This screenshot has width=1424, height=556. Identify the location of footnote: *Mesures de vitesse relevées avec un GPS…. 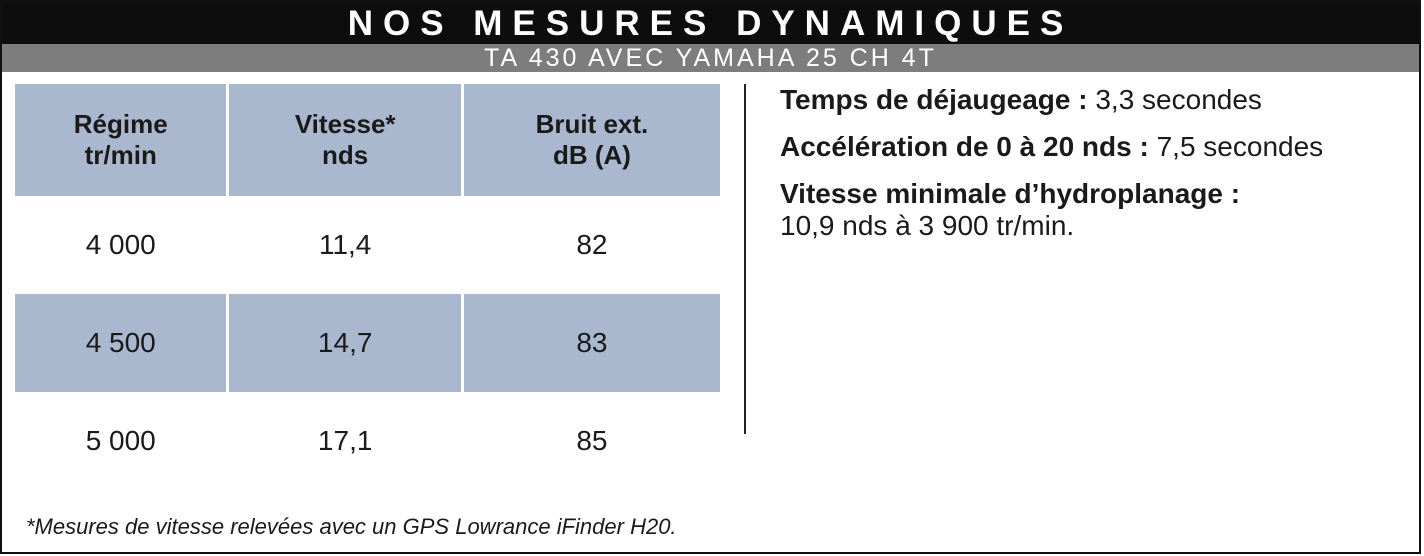
(351, 526).